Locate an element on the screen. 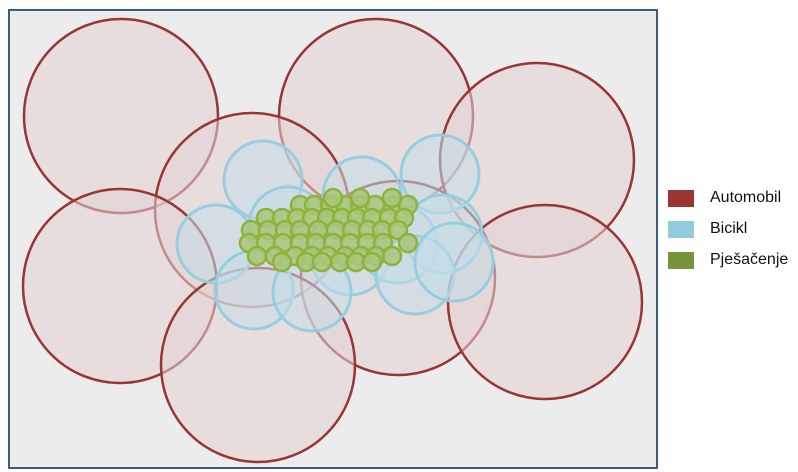  legend-label-car: Automobil is located at coordinates (746, 197).